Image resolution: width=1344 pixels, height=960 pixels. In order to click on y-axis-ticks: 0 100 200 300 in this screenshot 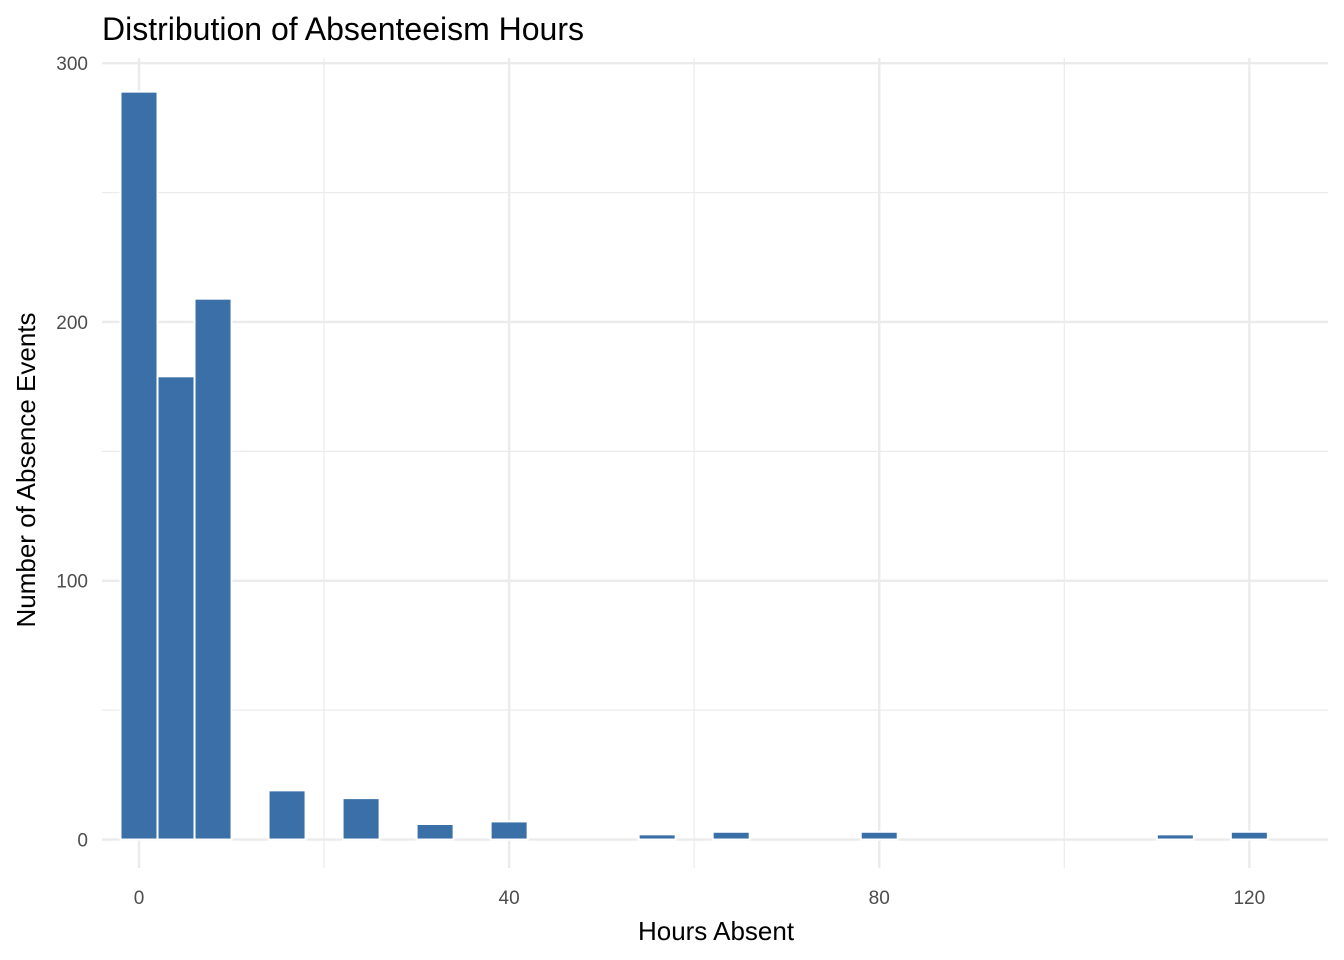, I will do `click(72, 452)`.